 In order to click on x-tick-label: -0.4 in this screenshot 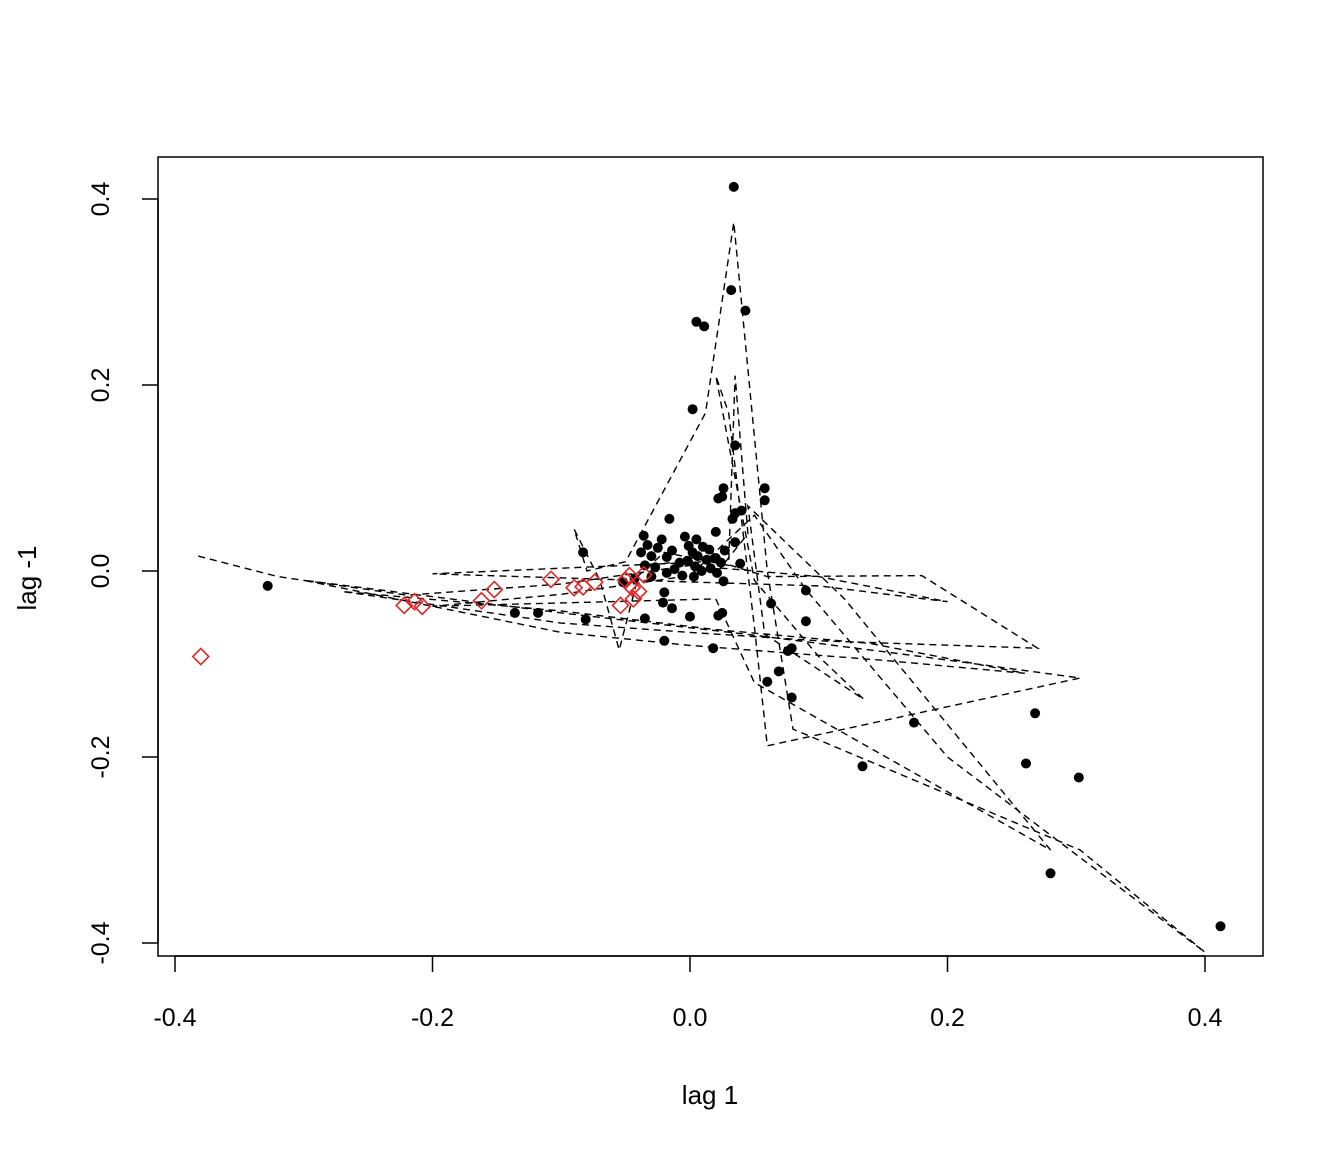, I will do `click(174, 1018)`.